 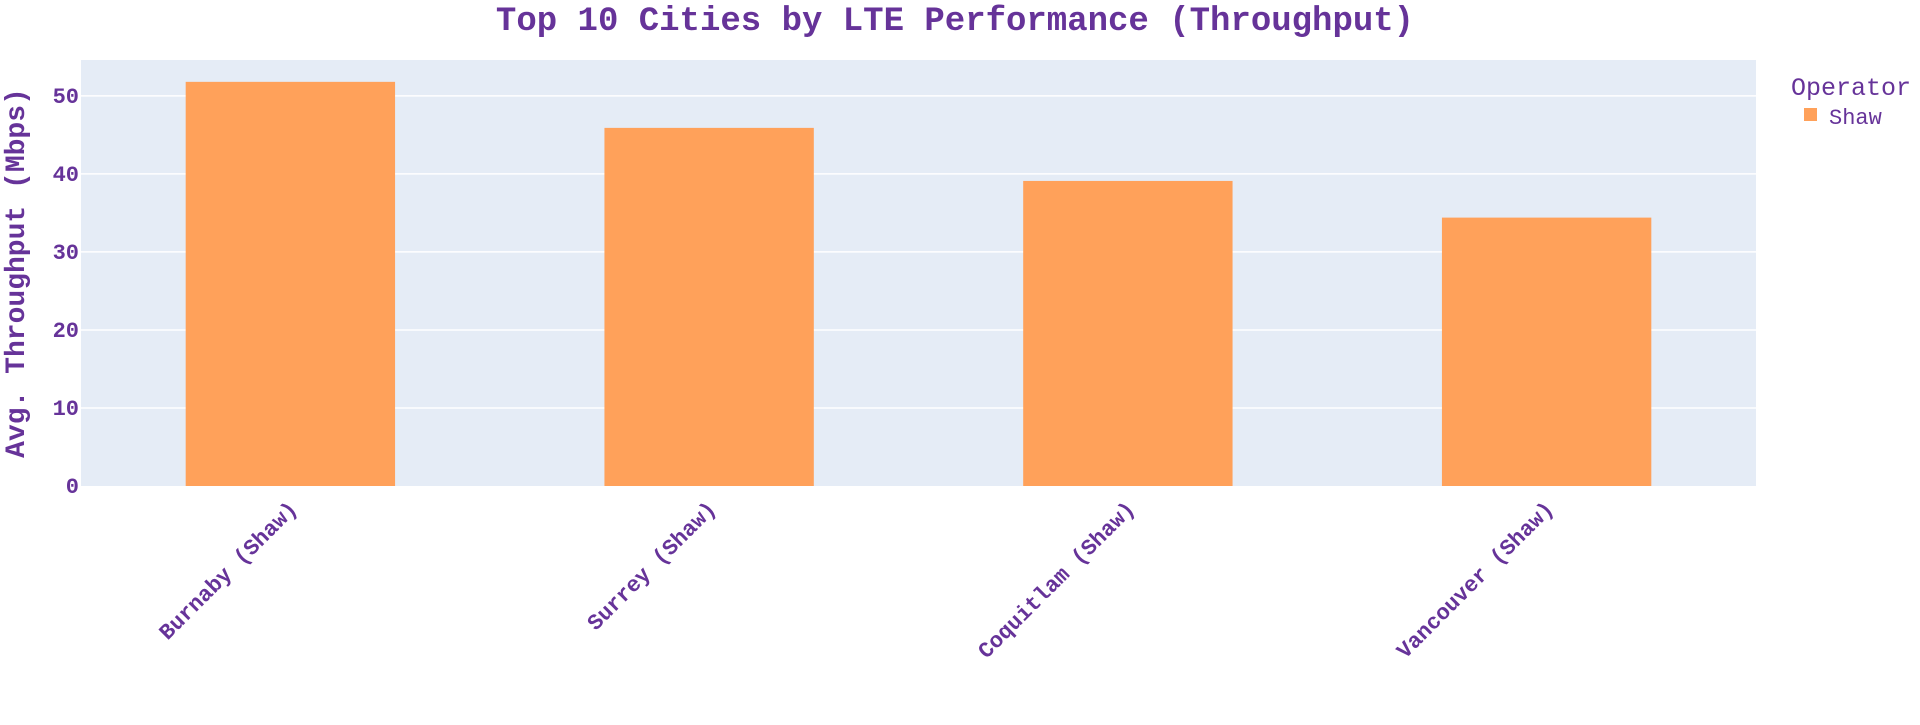 I want to click on legend: Operator Shaw, so click(x=1851, y=102).